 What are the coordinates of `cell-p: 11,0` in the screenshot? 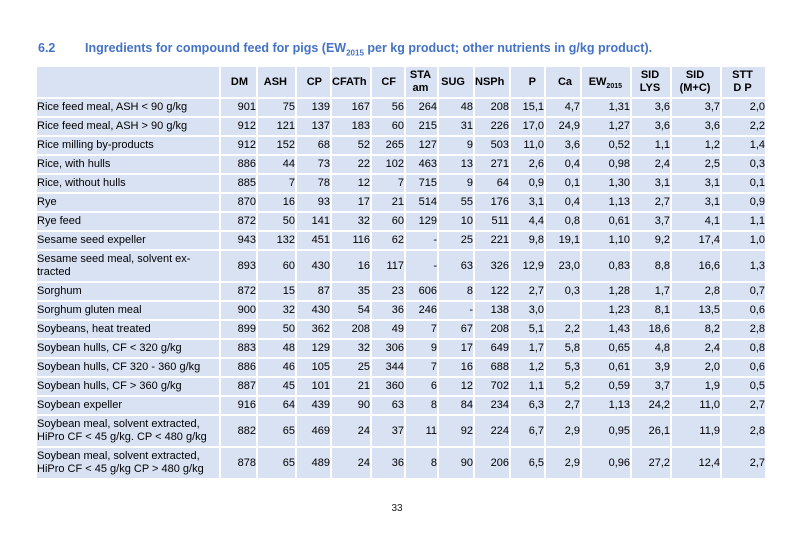 It's located at (527, 145).